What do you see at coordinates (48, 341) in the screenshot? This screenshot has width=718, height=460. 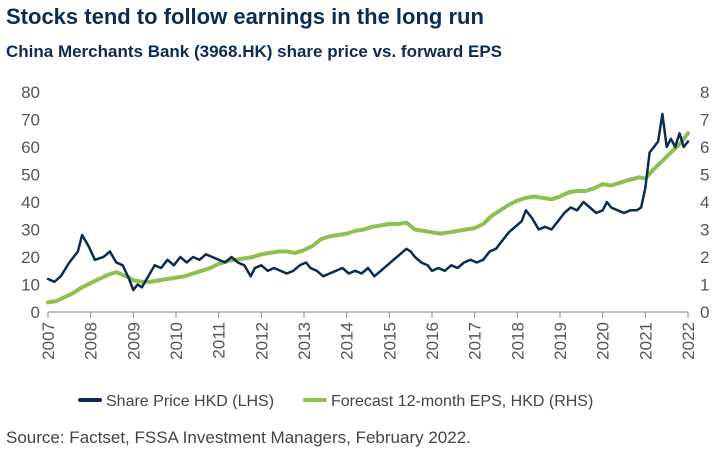 I see `x-tick-label: 2007` at bounding box center [48, 341].